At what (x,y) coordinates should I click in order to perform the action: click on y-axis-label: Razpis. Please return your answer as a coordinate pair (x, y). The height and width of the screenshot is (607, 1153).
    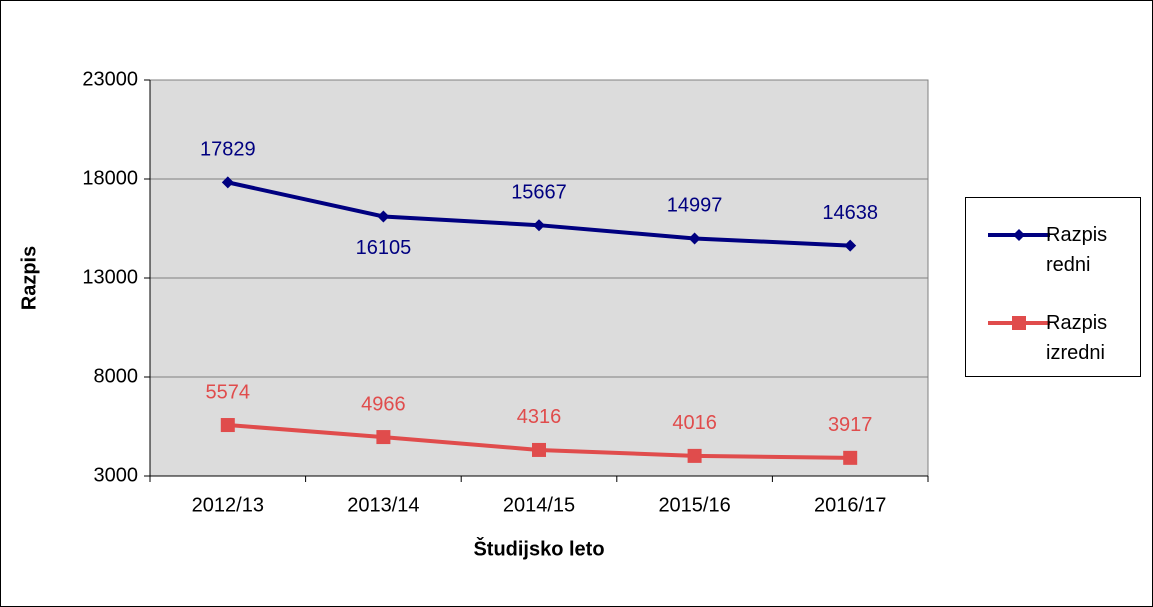
    Looking at the image, I should click on (29, 278).